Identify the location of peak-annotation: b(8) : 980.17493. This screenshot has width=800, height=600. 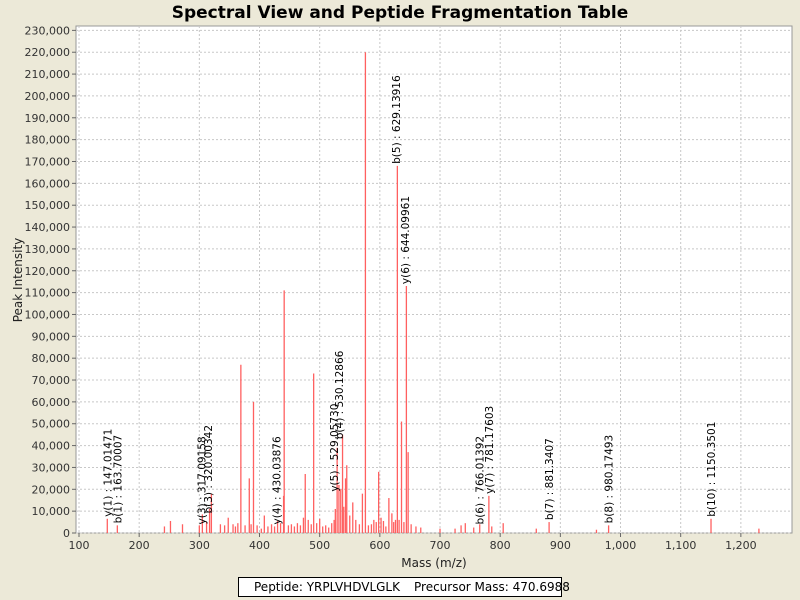
(610, 479).